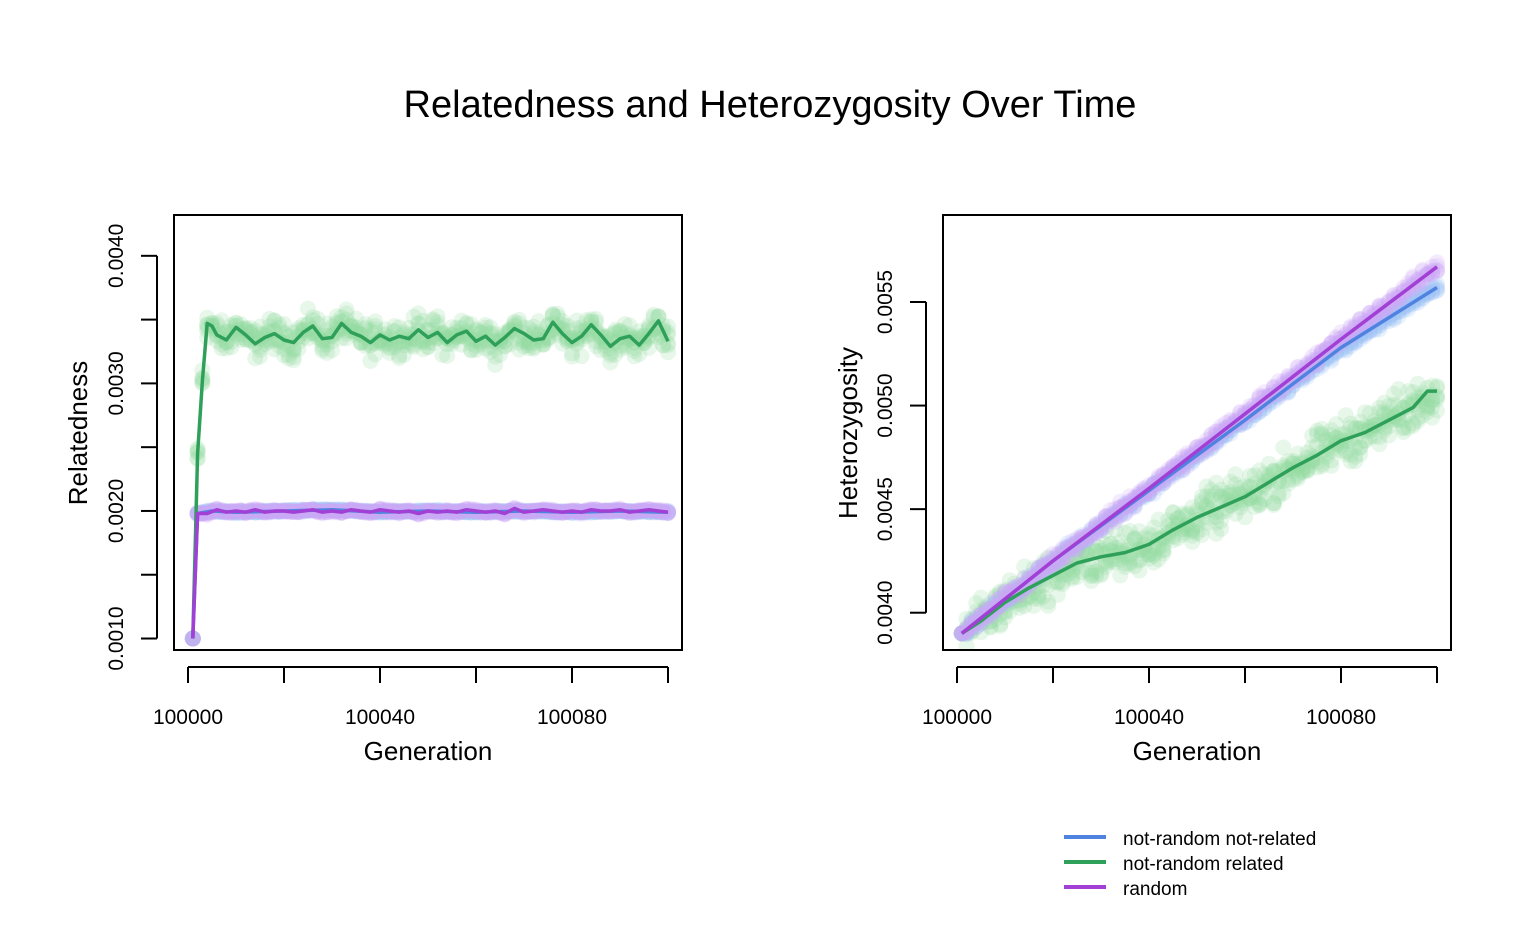 The width and height of the screenshot is (1540, 951). Describe the element at coordinates (770, 105) in the screenshot. I see `chart-title: Relatedness and Heterozygosity Over Time` at that location.